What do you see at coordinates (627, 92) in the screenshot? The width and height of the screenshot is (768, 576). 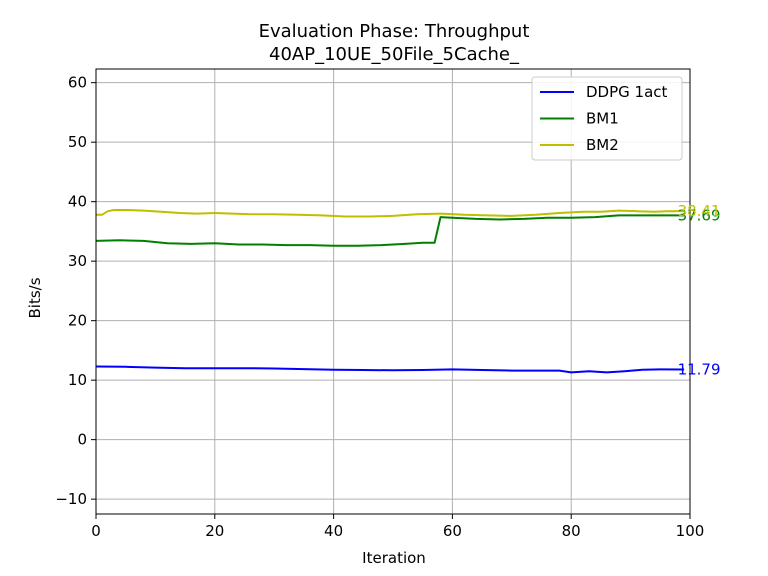 I see `legend-label-ddpg-1act: DDPG 1act` at bounding box center [627, 92].